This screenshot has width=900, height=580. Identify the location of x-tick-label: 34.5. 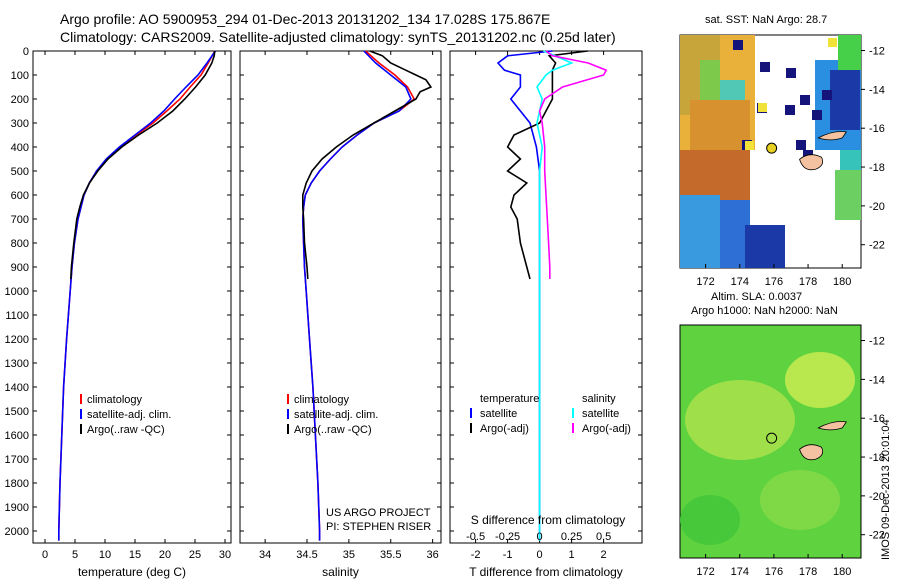
(306, 555).